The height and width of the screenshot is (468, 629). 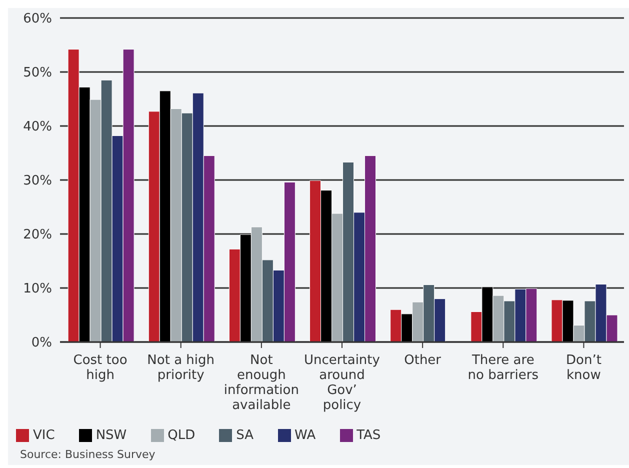 I want to click on y-tick-label: 60%, so click(x=37, y=19).